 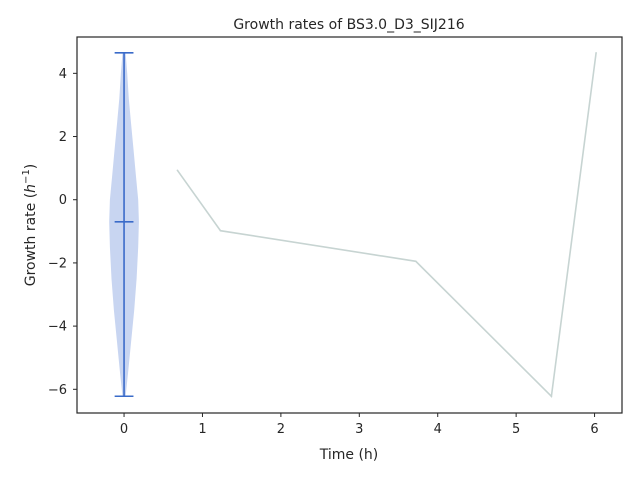 What do you see at coordinates (57, 327) in the screenshot?
I see `y-tick-label: −4` at bounding box center [57, 327].